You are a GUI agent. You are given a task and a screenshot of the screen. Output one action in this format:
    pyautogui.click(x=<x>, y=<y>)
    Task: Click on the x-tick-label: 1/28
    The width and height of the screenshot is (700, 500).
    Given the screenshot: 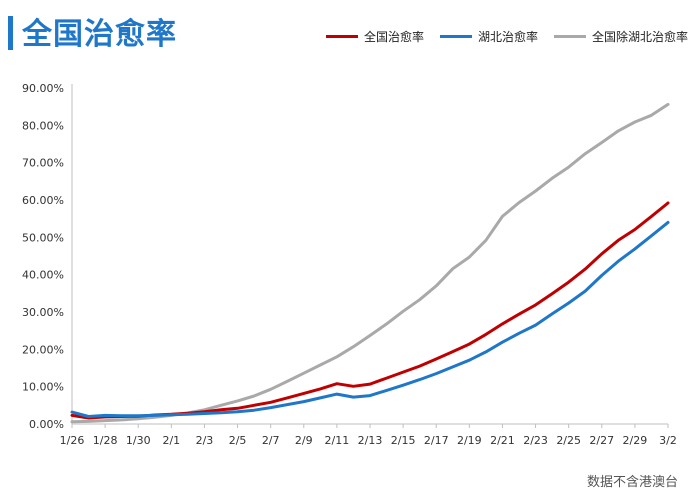 What is the action you would take?
    pyautogui.click(x=105, y=440)
    